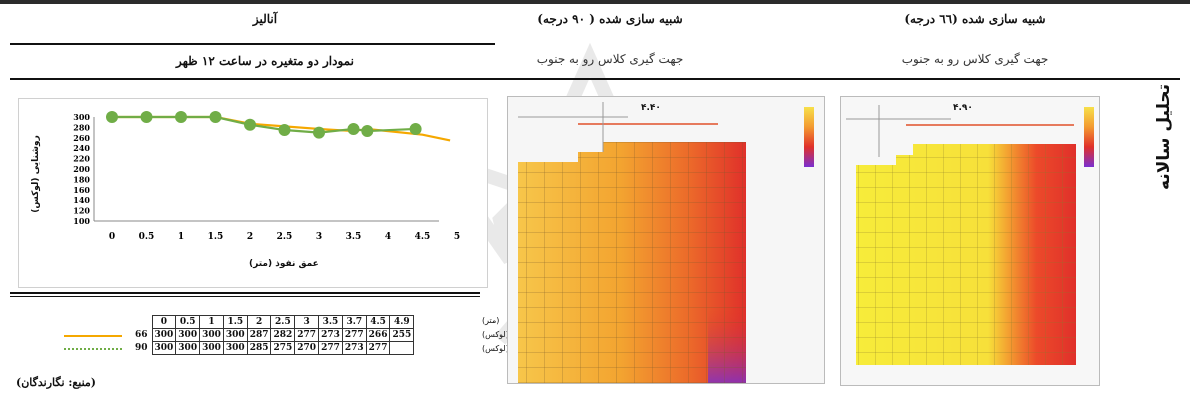 The height and width of the screenshot is (397, 1190). I want to click on table-cell: 3, so click(307, 322).